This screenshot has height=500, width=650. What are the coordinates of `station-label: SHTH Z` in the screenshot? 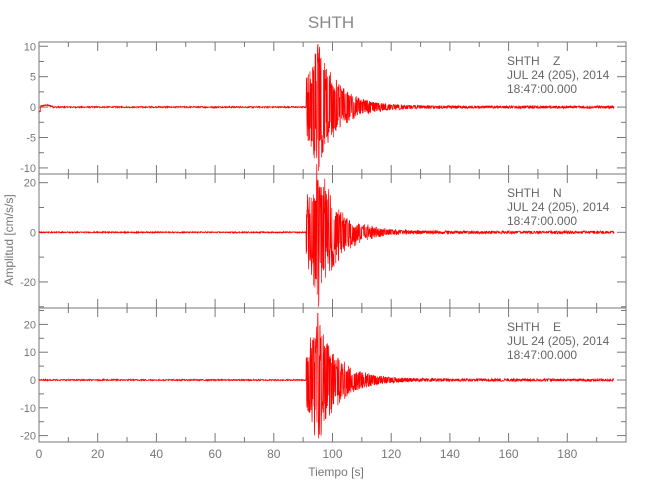 It's located at (533, 61).